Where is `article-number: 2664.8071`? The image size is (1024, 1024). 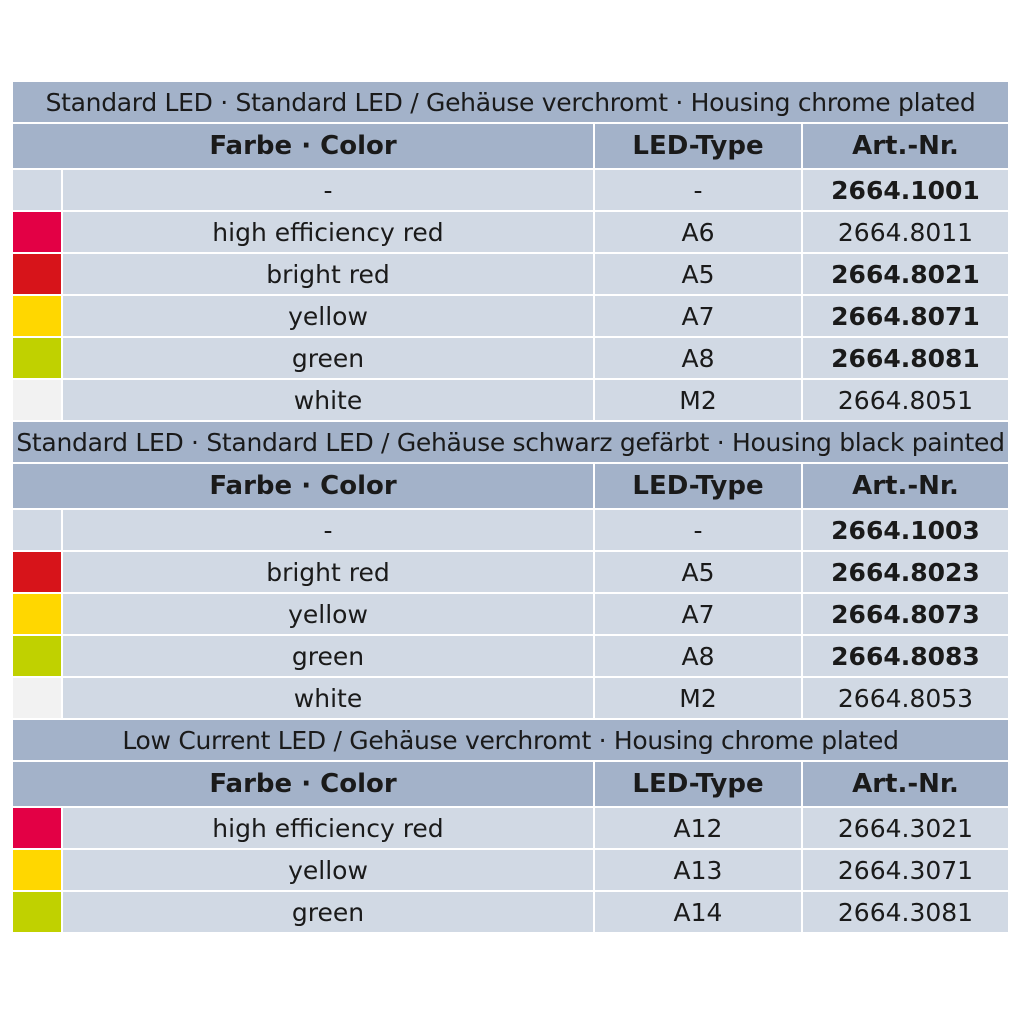 article-number: 2664.8071 is located at coordinates (905, 316).